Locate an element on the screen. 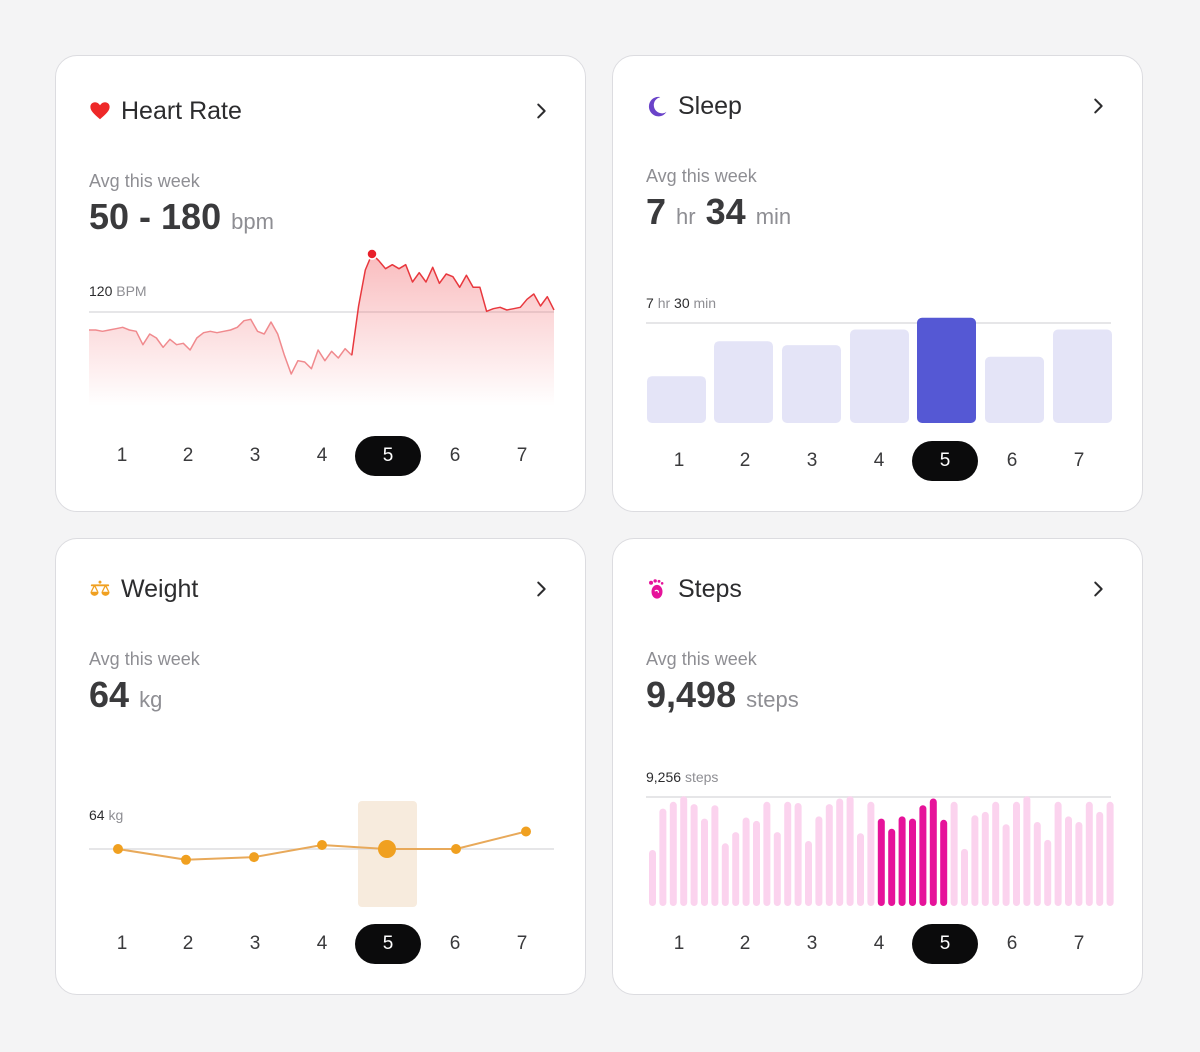 The width and height of the screenshot is (1200, 1052). weight-reference-label: 64 kg is located at coordinates (106, 815).